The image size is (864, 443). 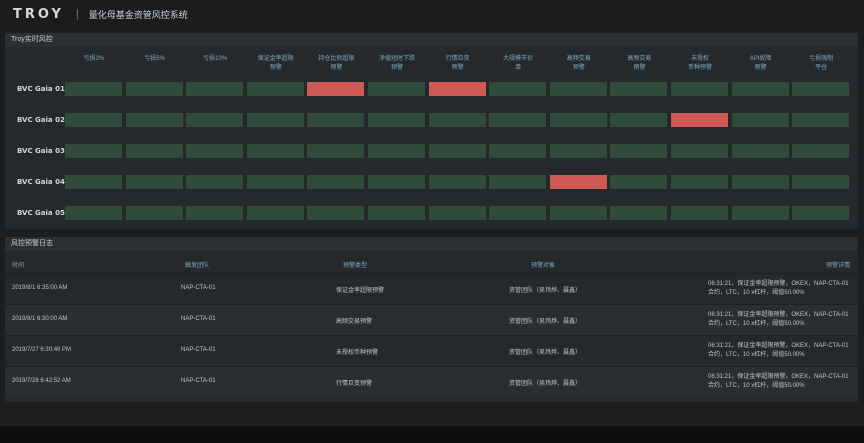 What do you see at coordinates (579, 64) in the screenshot?
I see `column-header: 高频交易 预警` at bounding box center [579, 64].